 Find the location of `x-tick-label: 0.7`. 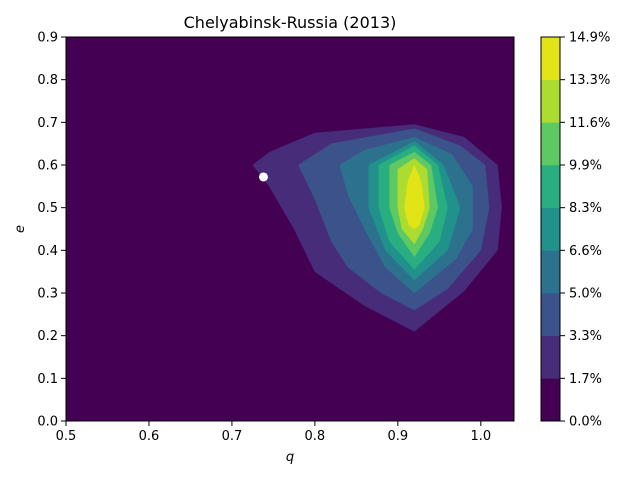

x-tick-label: 0.7 is located at coordinates (232, 436).